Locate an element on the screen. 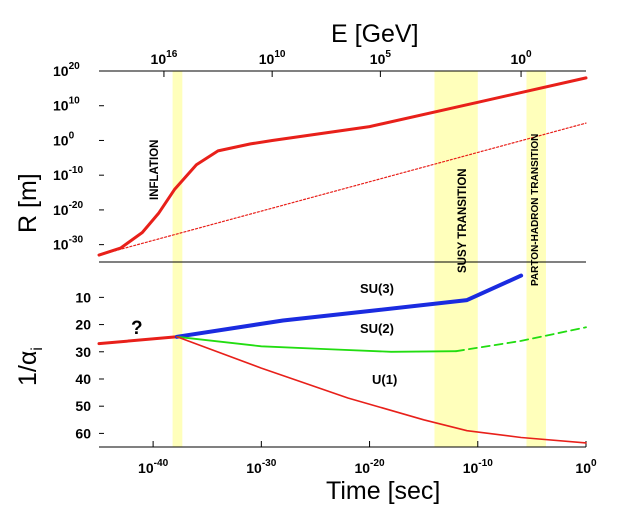  r-tick-label: 10-20 is located at coordinates (68, 209).